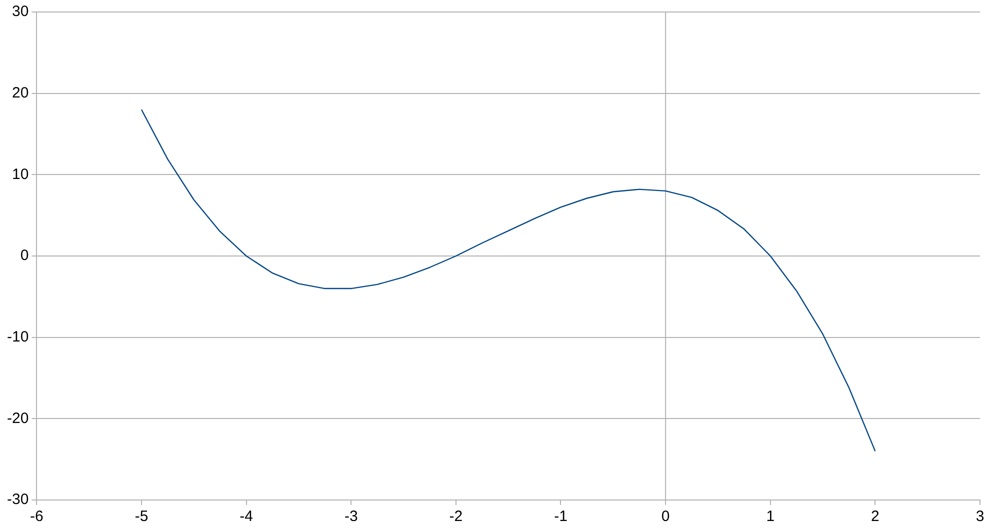  Describe the element at coordinates (875, 517) in the screenshot. I see `x-tick-label: 2` at that location.